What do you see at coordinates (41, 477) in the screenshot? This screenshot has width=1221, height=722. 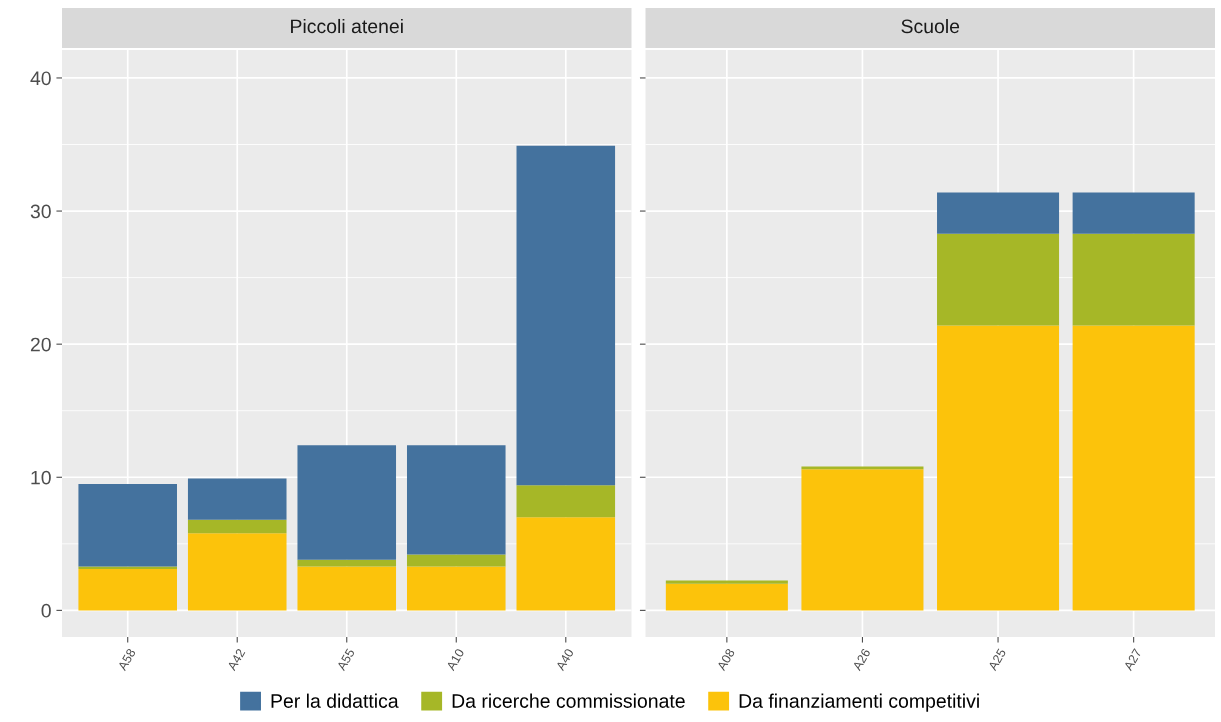 I see `y-tick-label: 10` at bounding box center [41, 477].